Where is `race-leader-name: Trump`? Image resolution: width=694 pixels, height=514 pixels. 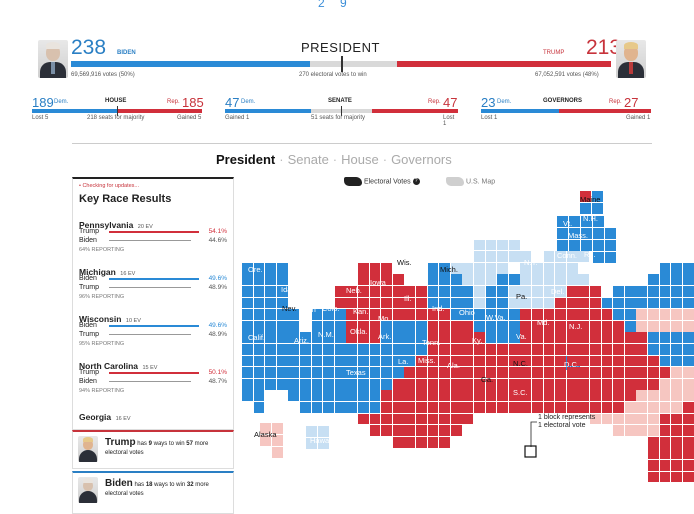
race-leader-name: Trump is located at coordinates (89, 372).